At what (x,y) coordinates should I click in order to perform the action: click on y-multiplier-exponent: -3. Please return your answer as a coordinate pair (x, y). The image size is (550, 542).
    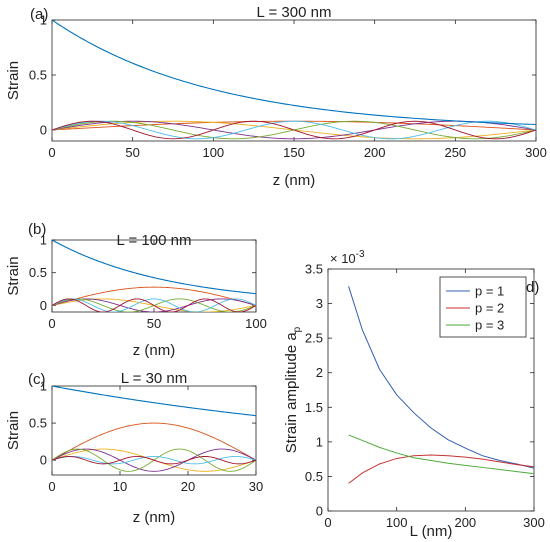
    Looking at the image, I should click on (360, 254).